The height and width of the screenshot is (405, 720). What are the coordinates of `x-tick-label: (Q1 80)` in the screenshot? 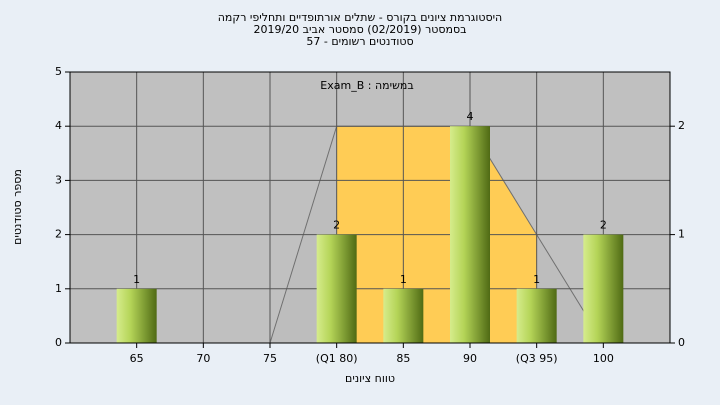 It's located at (337, 358).